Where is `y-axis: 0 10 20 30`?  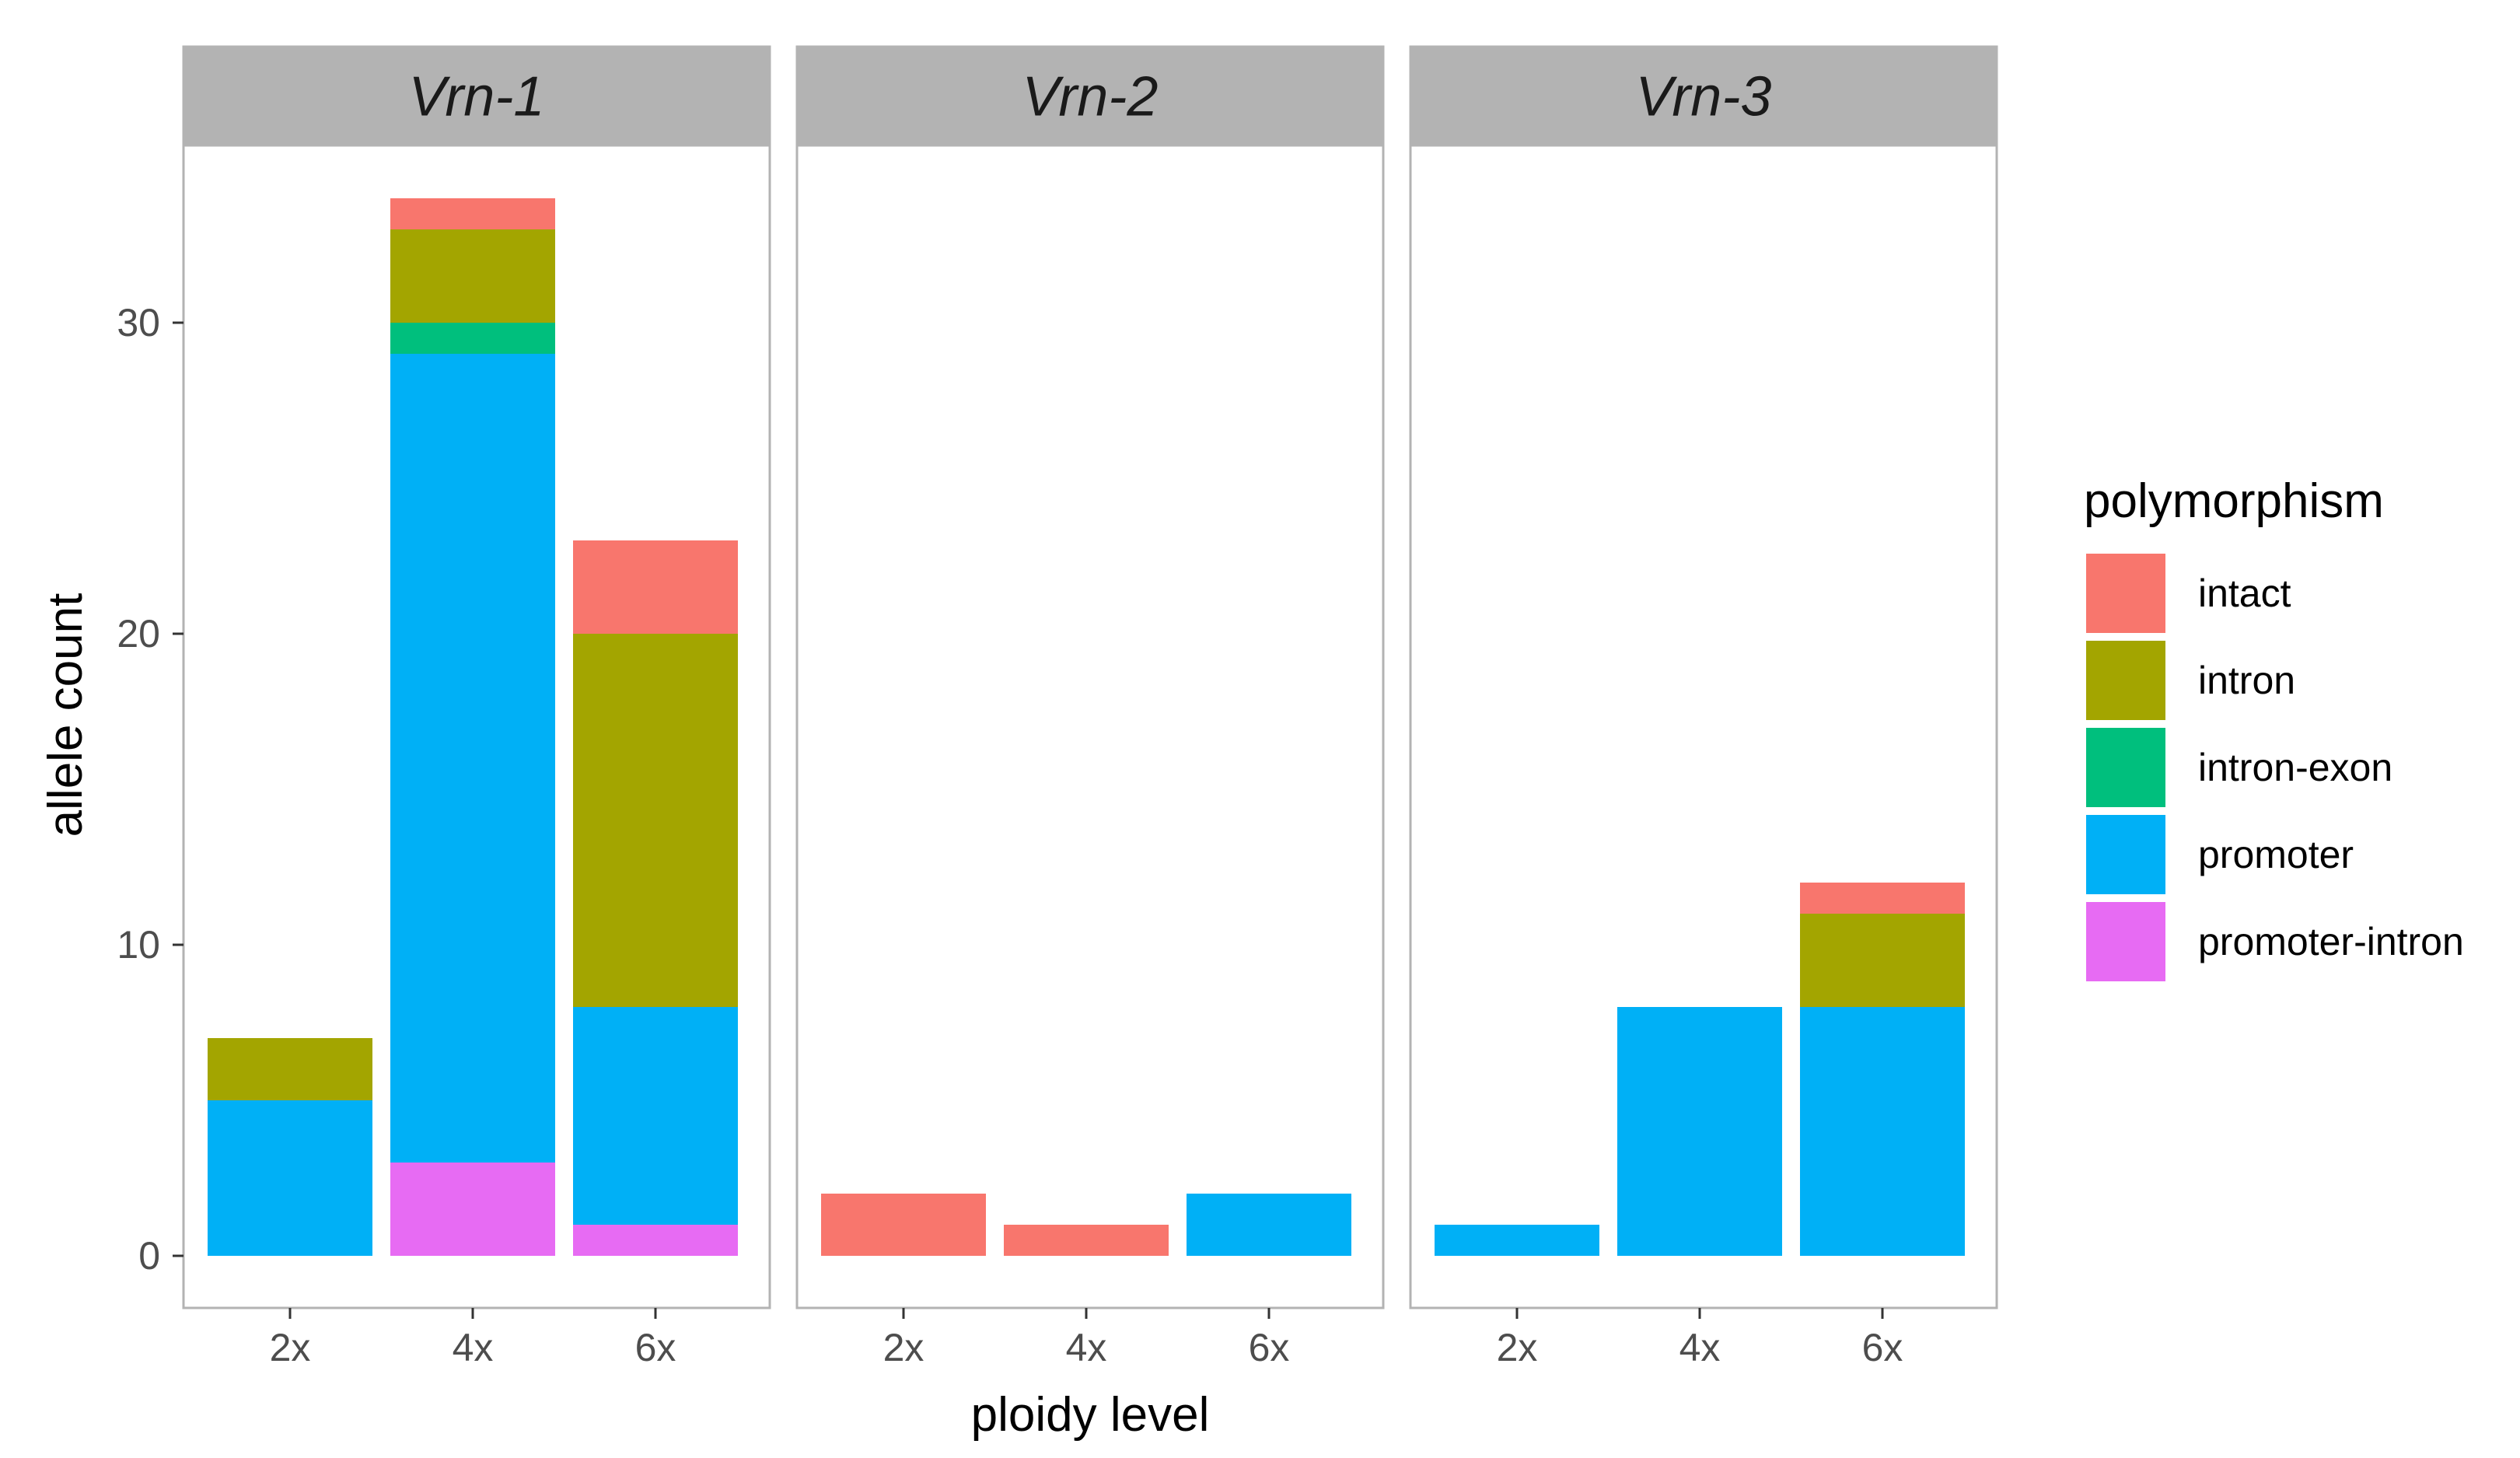
y-axis: 0 10 20 30 is located at coordinates (150, 789).